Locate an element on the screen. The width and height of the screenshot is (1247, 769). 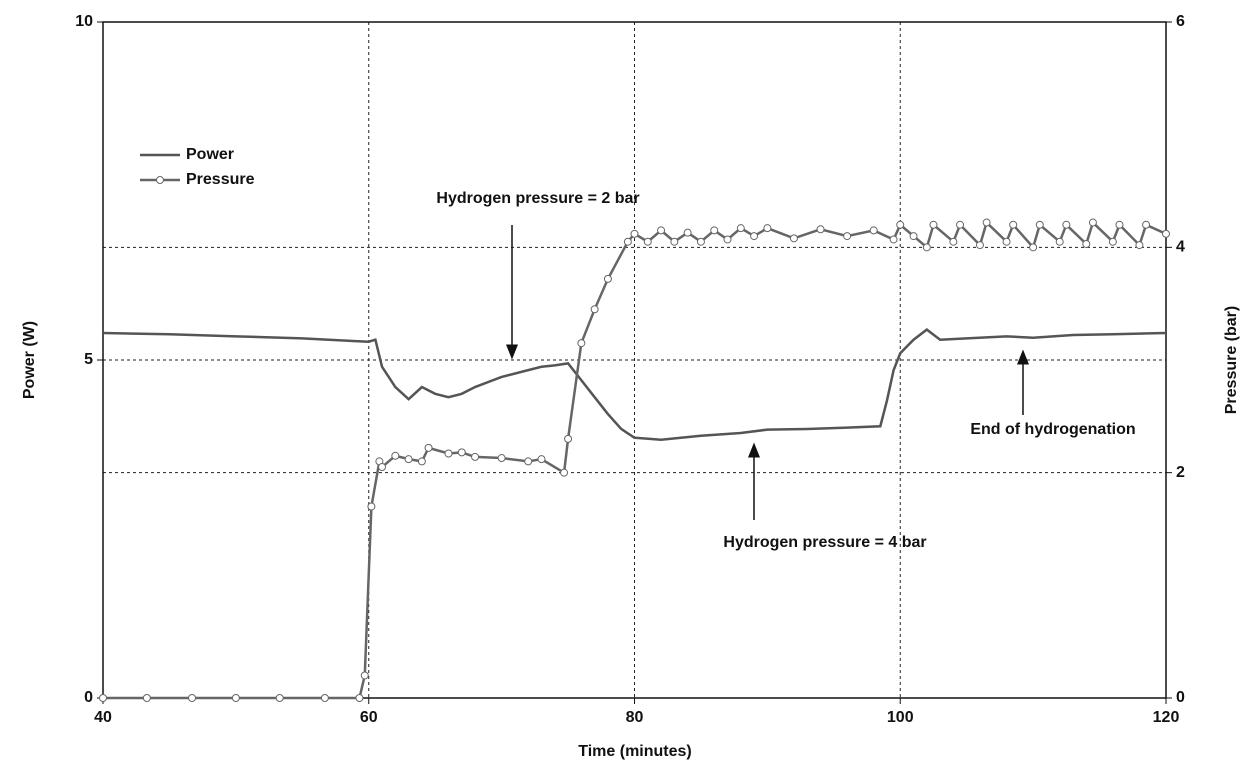
x-axis-title: Time (minutes) is located at coordinates (635, 751).